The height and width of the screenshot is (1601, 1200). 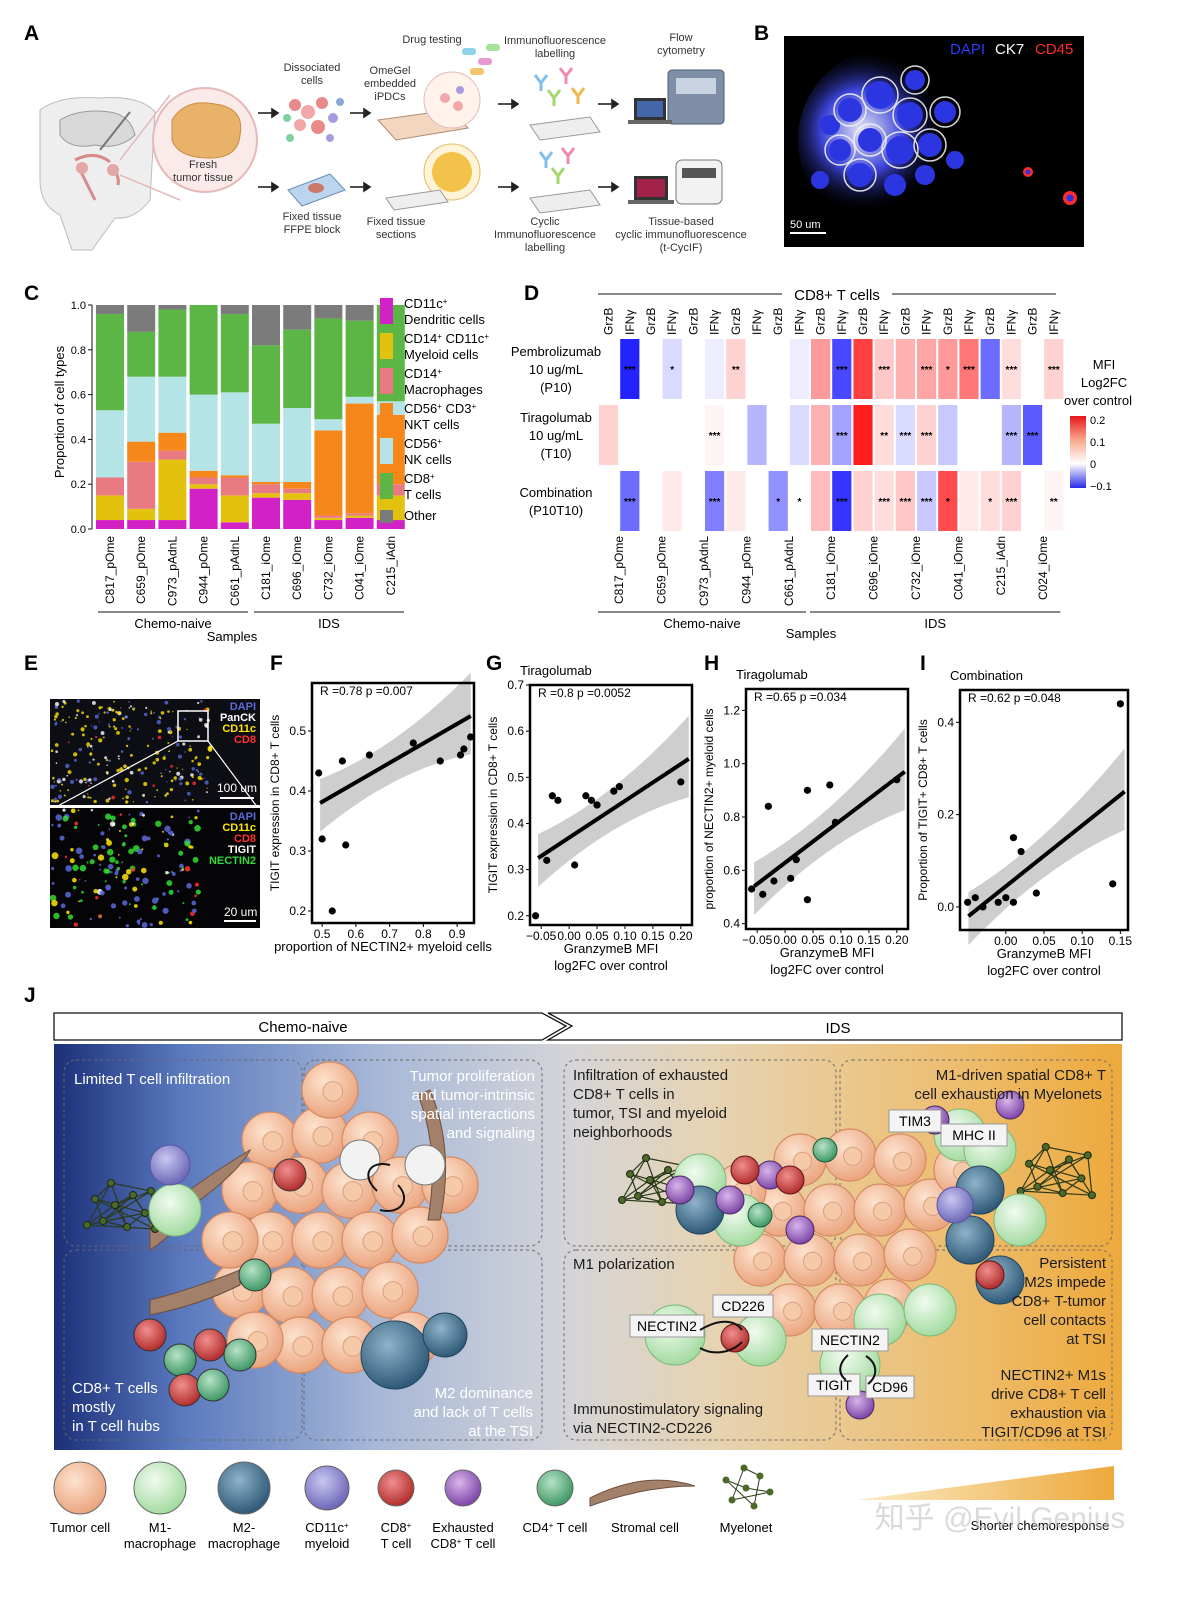 What do you see at coordinates (462, 1527) in the screenshot?
I see `legend-cell-label: Exhausted` at bounding box center [462, 1527].